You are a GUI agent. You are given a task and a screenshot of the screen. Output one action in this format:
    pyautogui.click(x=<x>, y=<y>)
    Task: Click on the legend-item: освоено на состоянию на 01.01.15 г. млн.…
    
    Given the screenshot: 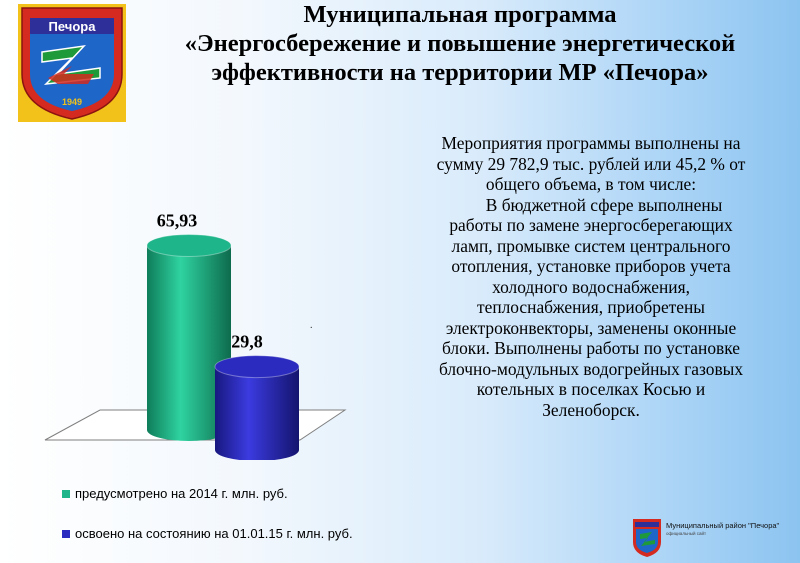 What is the action you would take?
    pyautogui.click(x=207, y=533)
    